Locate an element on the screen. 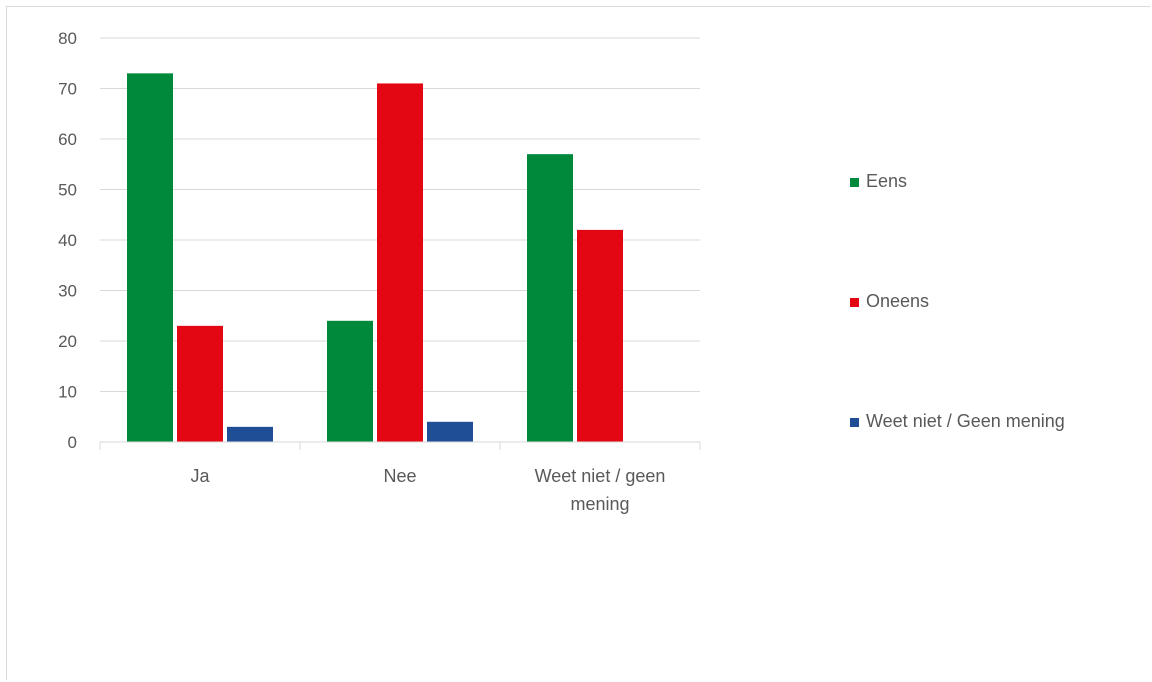 The image size is (1152, 682). legend-label: Eens is located at coordinates (887, 181).